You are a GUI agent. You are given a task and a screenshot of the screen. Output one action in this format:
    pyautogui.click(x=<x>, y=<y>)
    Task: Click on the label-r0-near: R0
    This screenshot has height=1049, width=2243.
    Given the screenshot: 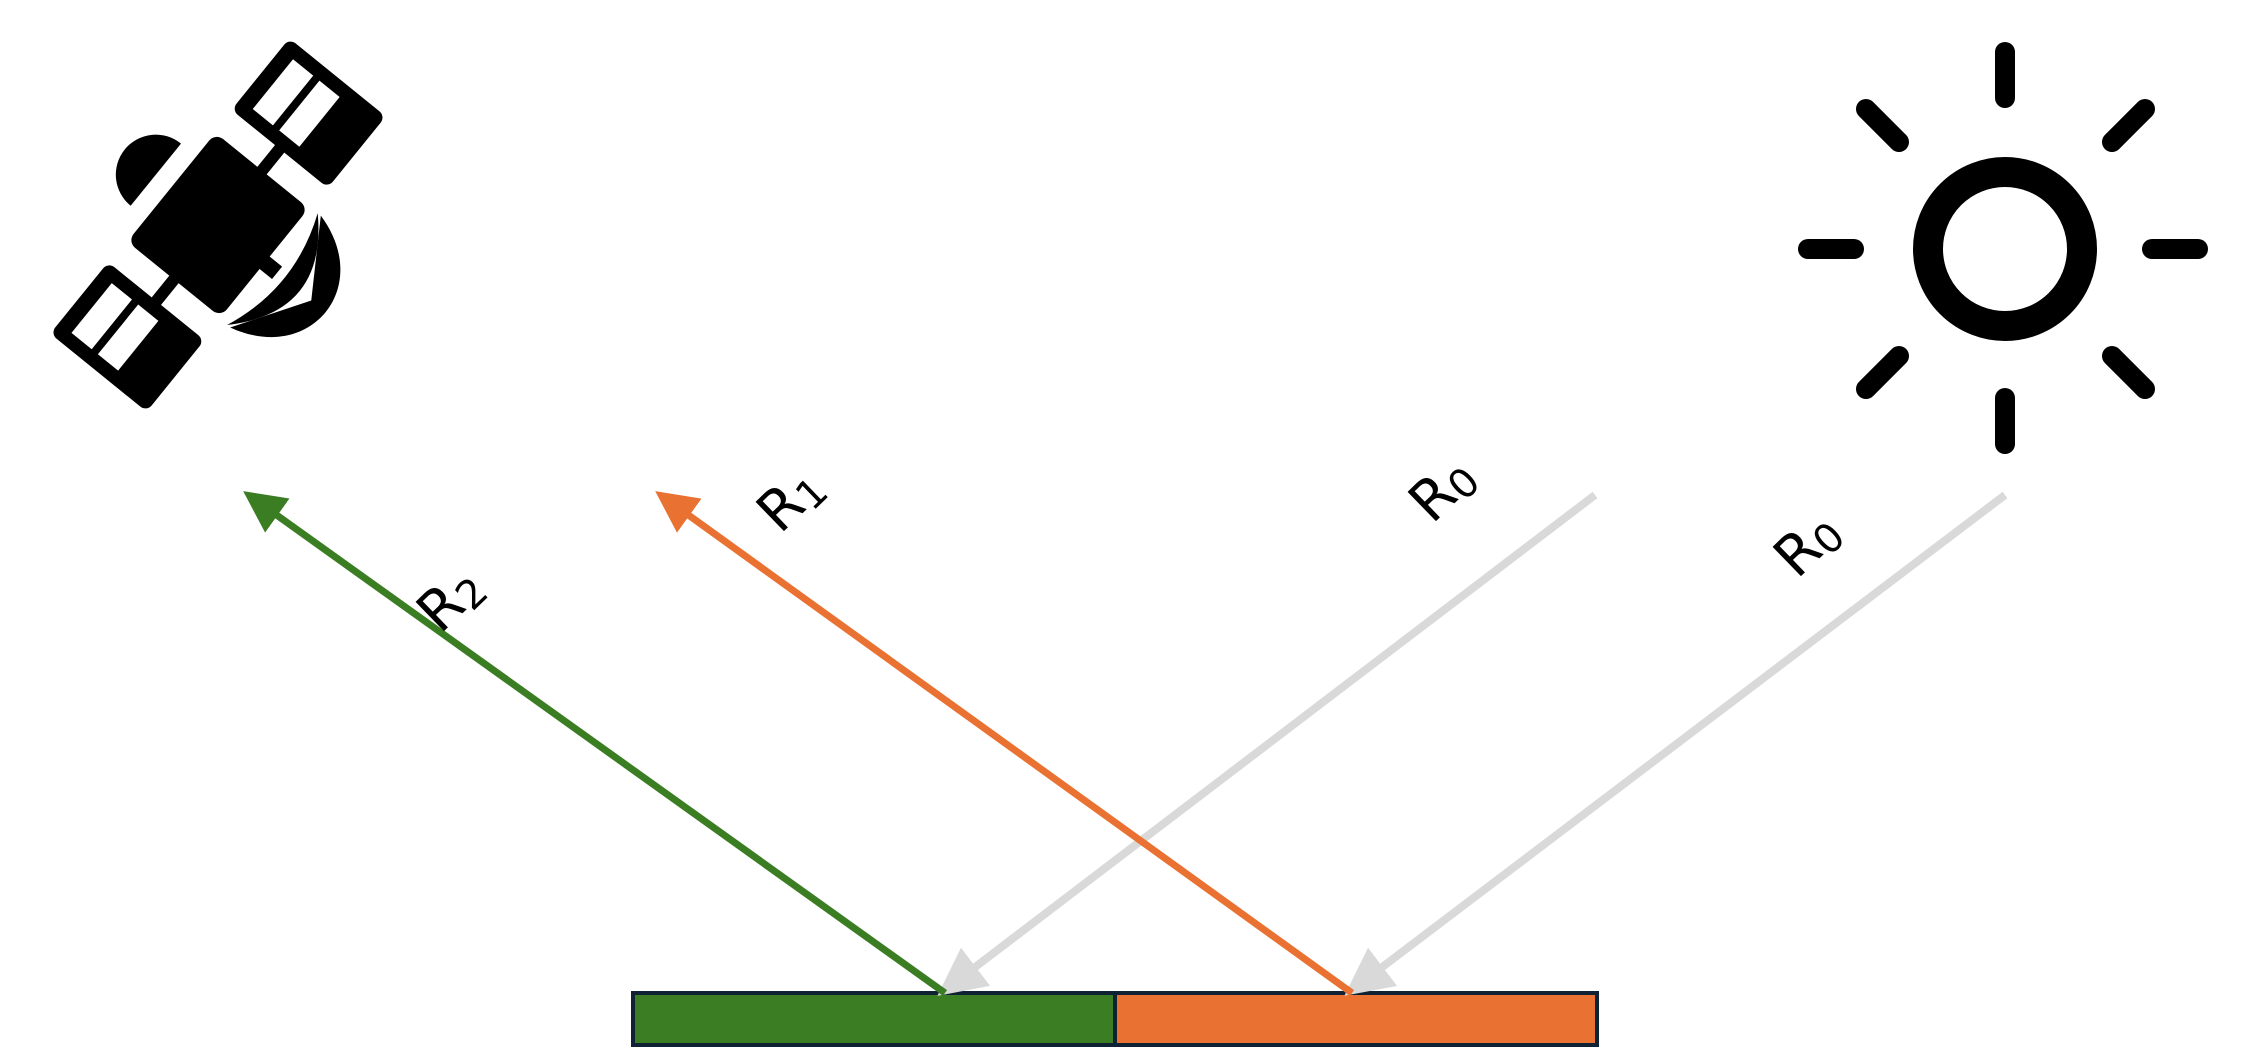 What is the action you would take?
    pyautogui.click(x=1443, y=490)
    